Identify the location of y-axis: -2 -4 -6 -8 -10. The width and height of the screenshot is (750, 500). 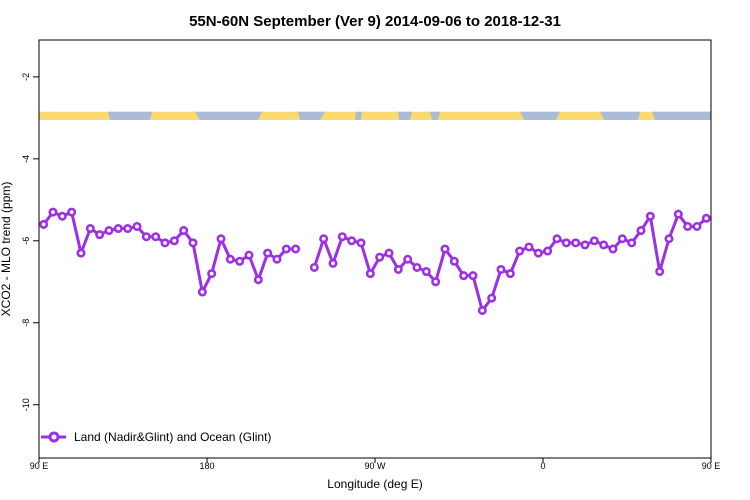
(30, 242).